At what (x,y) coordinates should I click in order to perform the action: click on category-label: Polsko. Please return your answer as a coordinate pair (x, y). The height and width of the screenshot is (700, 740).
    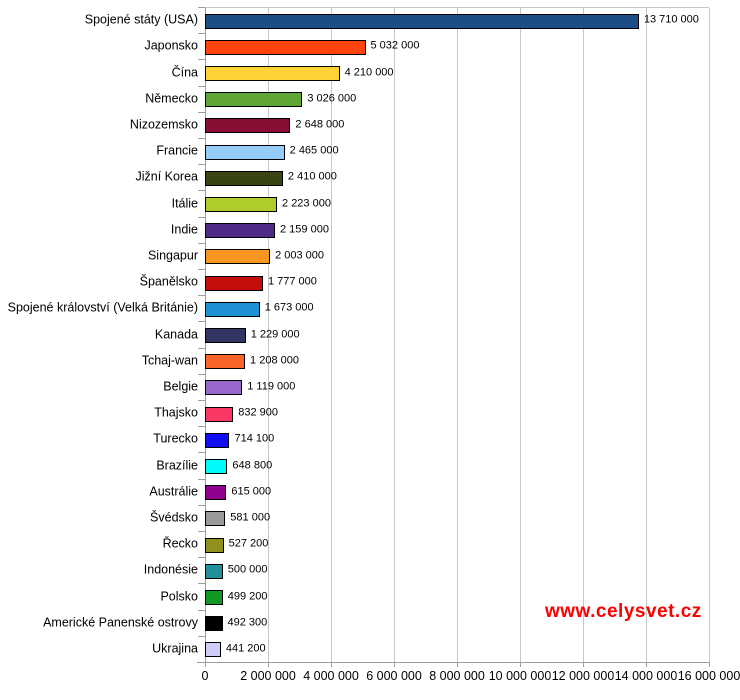
    Looking at the image, I should click on (179, 596).